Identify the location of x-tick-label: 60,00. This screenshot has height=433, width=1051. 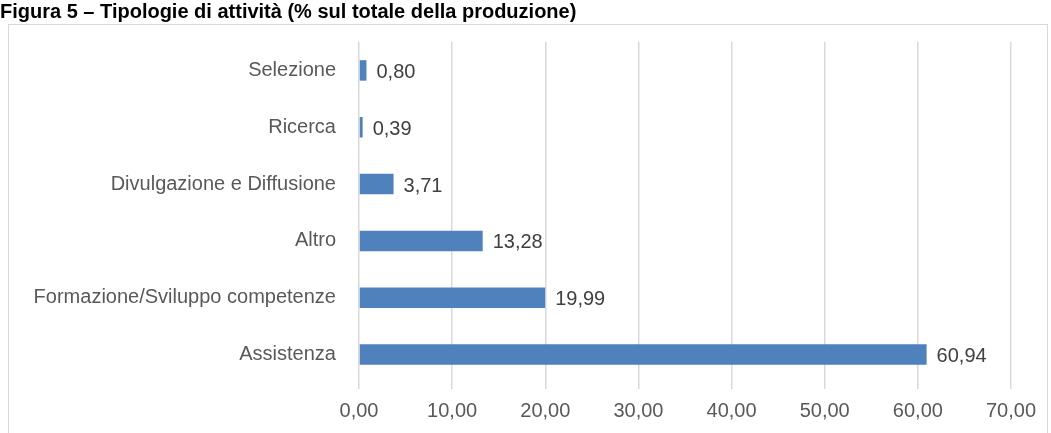
(917, 409).